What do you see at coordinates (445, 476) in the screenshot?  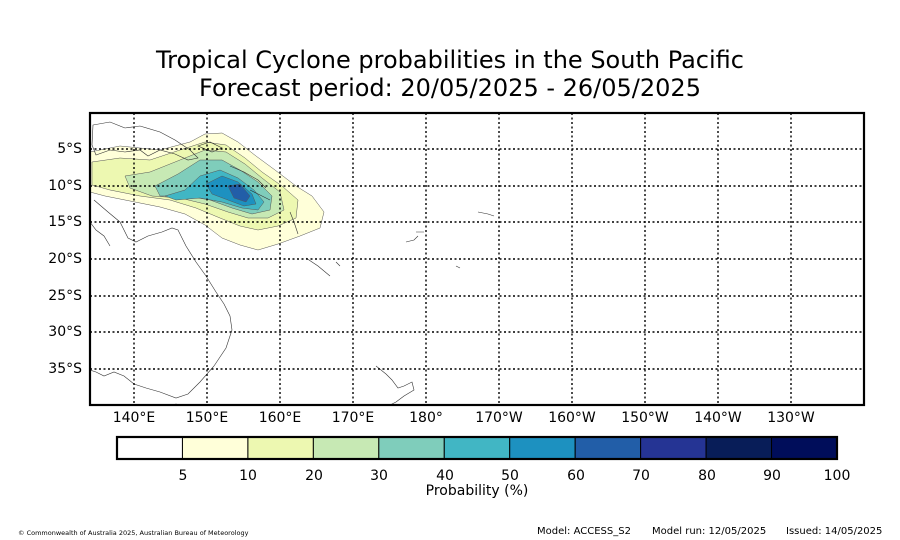 I see `colorbar-tick-40: 40` at bounding box center [445, 476].